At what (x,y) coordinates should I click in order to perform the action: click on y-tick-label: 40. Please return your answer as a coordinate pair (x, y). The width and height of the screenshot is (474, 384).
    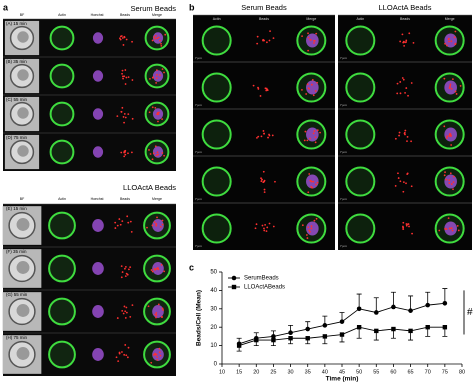
    Looking at the image, I should click on (213, 291).